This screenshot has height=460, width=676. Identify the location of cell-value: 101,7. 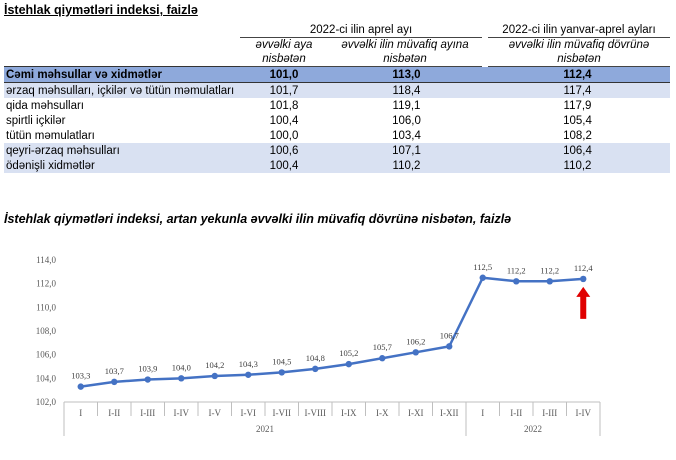
(284, 90).